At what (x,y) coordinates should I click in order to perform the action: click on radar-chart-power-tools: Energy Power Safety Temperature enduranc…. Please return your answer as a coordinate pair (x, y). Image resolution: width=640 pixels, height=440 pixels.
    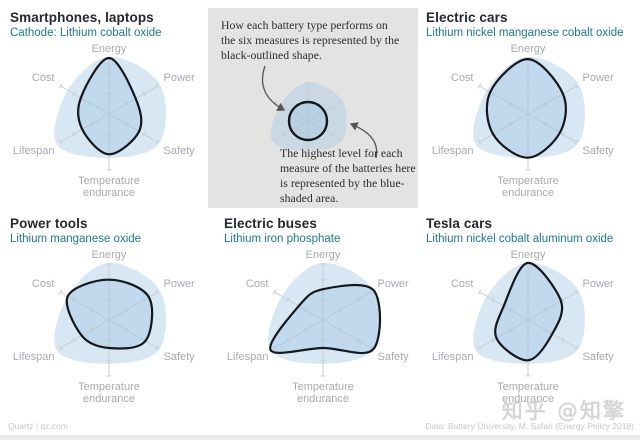
    Looking at the image, I should click on (104, 327).